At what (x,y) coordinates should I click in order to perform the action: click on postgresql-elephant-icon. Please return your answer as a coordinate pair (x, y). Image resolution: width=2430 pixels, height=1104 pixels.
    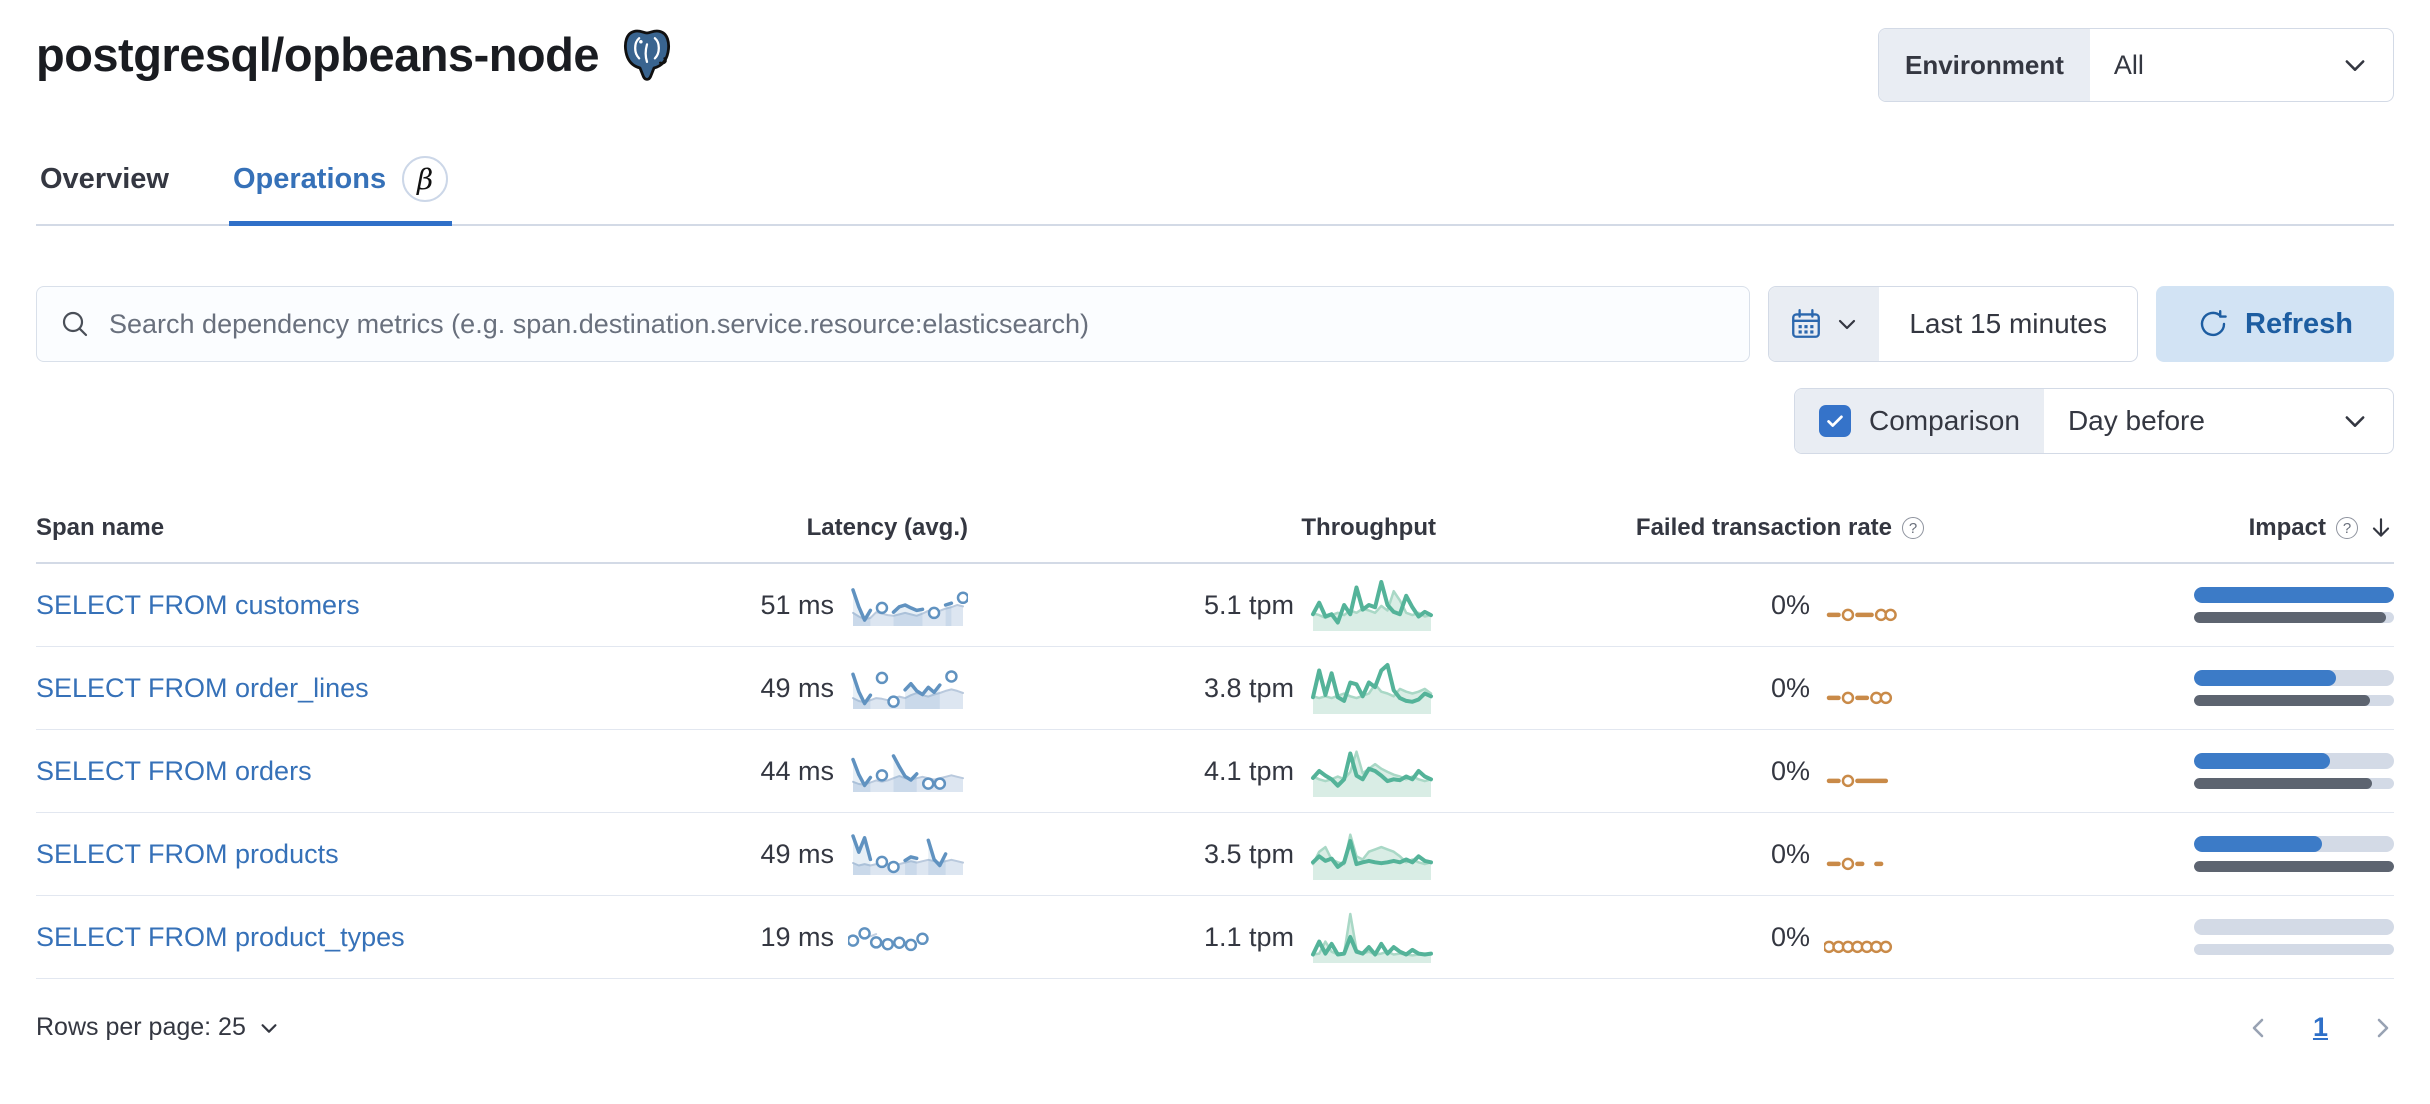
    Looking at the image, I should click on (647, 55).